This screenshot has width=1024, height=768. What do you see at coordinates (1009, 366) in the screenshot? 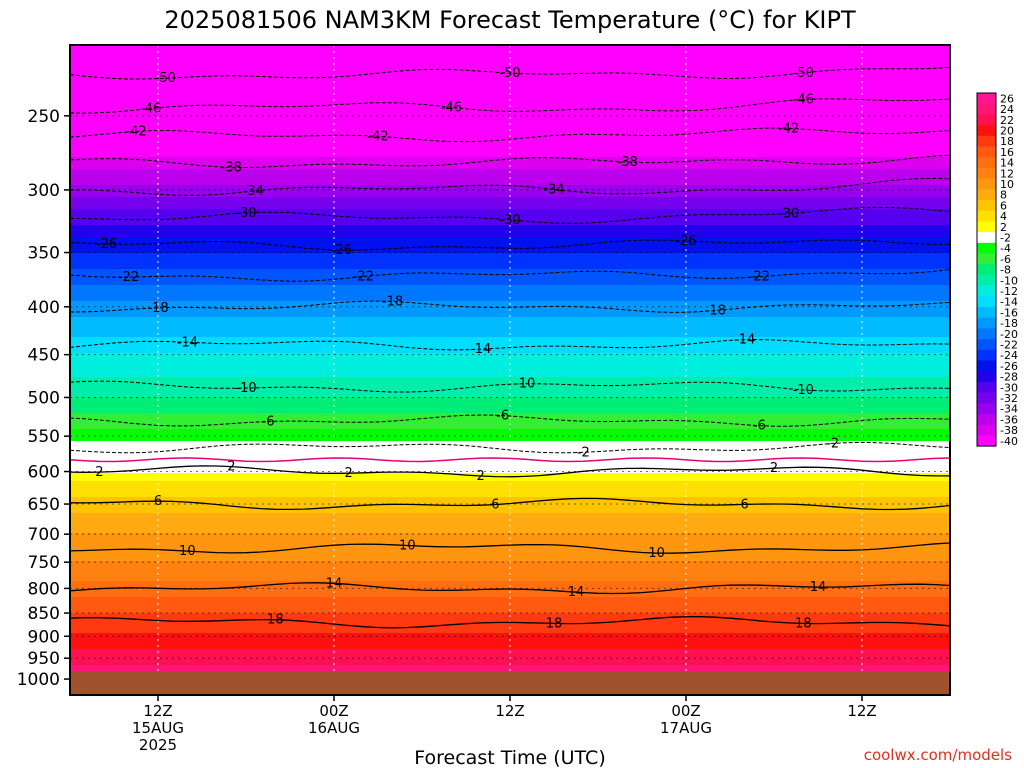
I see `colorbar-label: -26` at bounding box center [1009, 366].